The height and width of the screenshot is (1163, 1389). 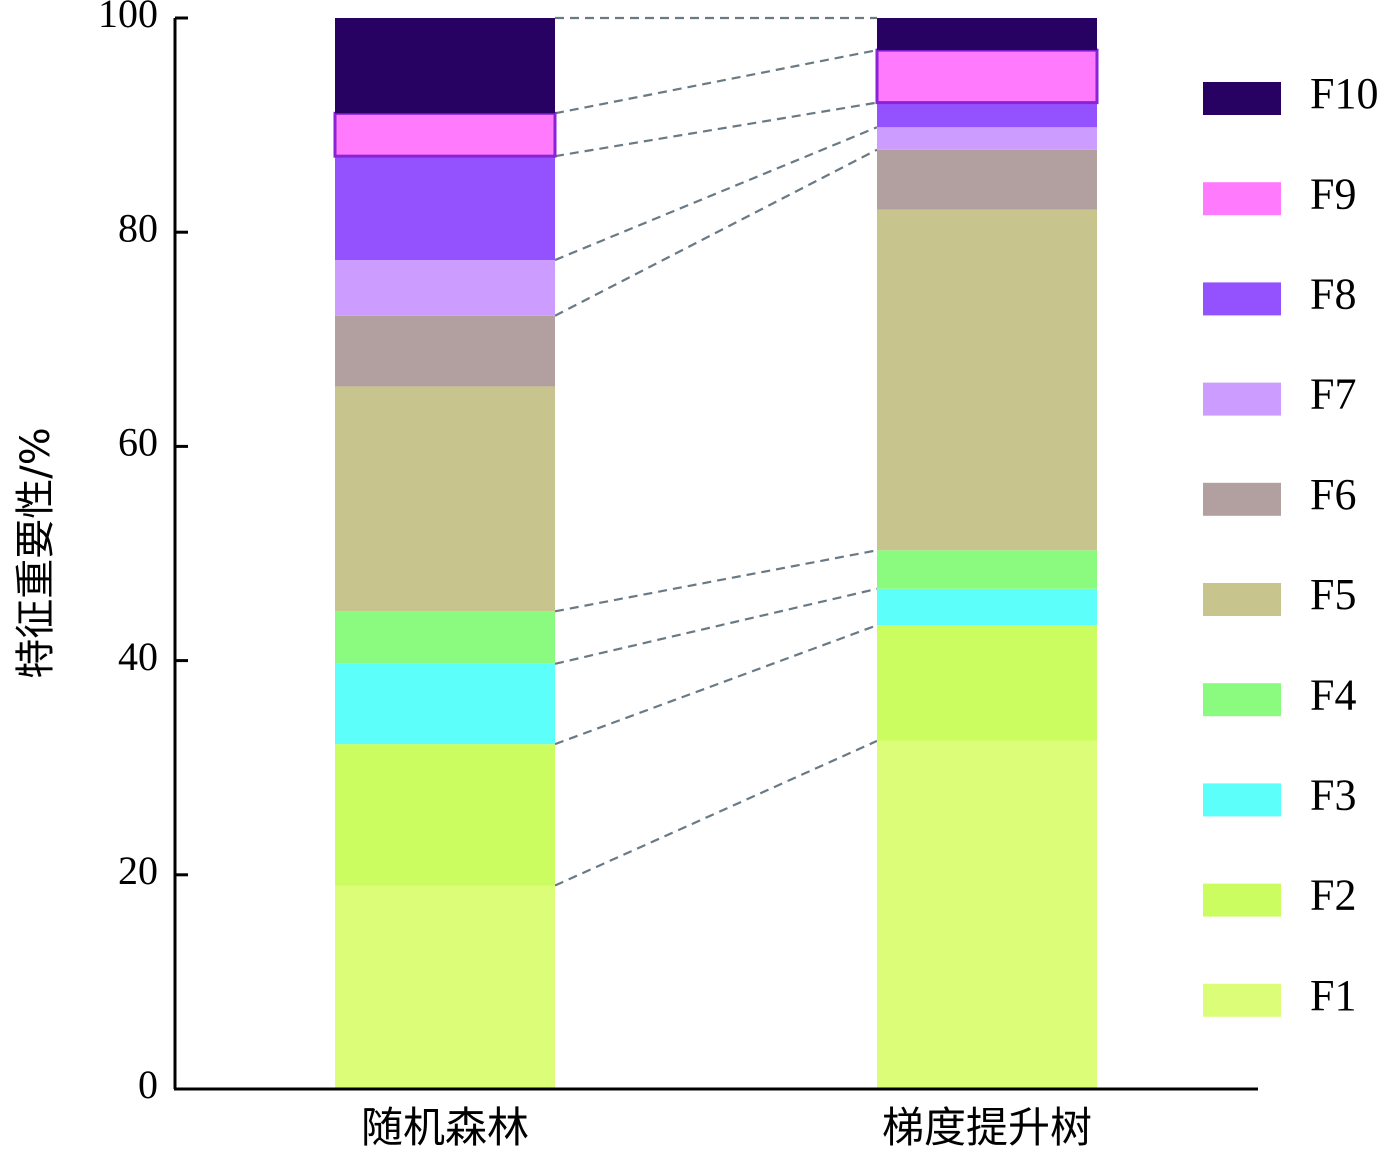 I want to click on y-tick-label: 40, so click(x=138, y=656).